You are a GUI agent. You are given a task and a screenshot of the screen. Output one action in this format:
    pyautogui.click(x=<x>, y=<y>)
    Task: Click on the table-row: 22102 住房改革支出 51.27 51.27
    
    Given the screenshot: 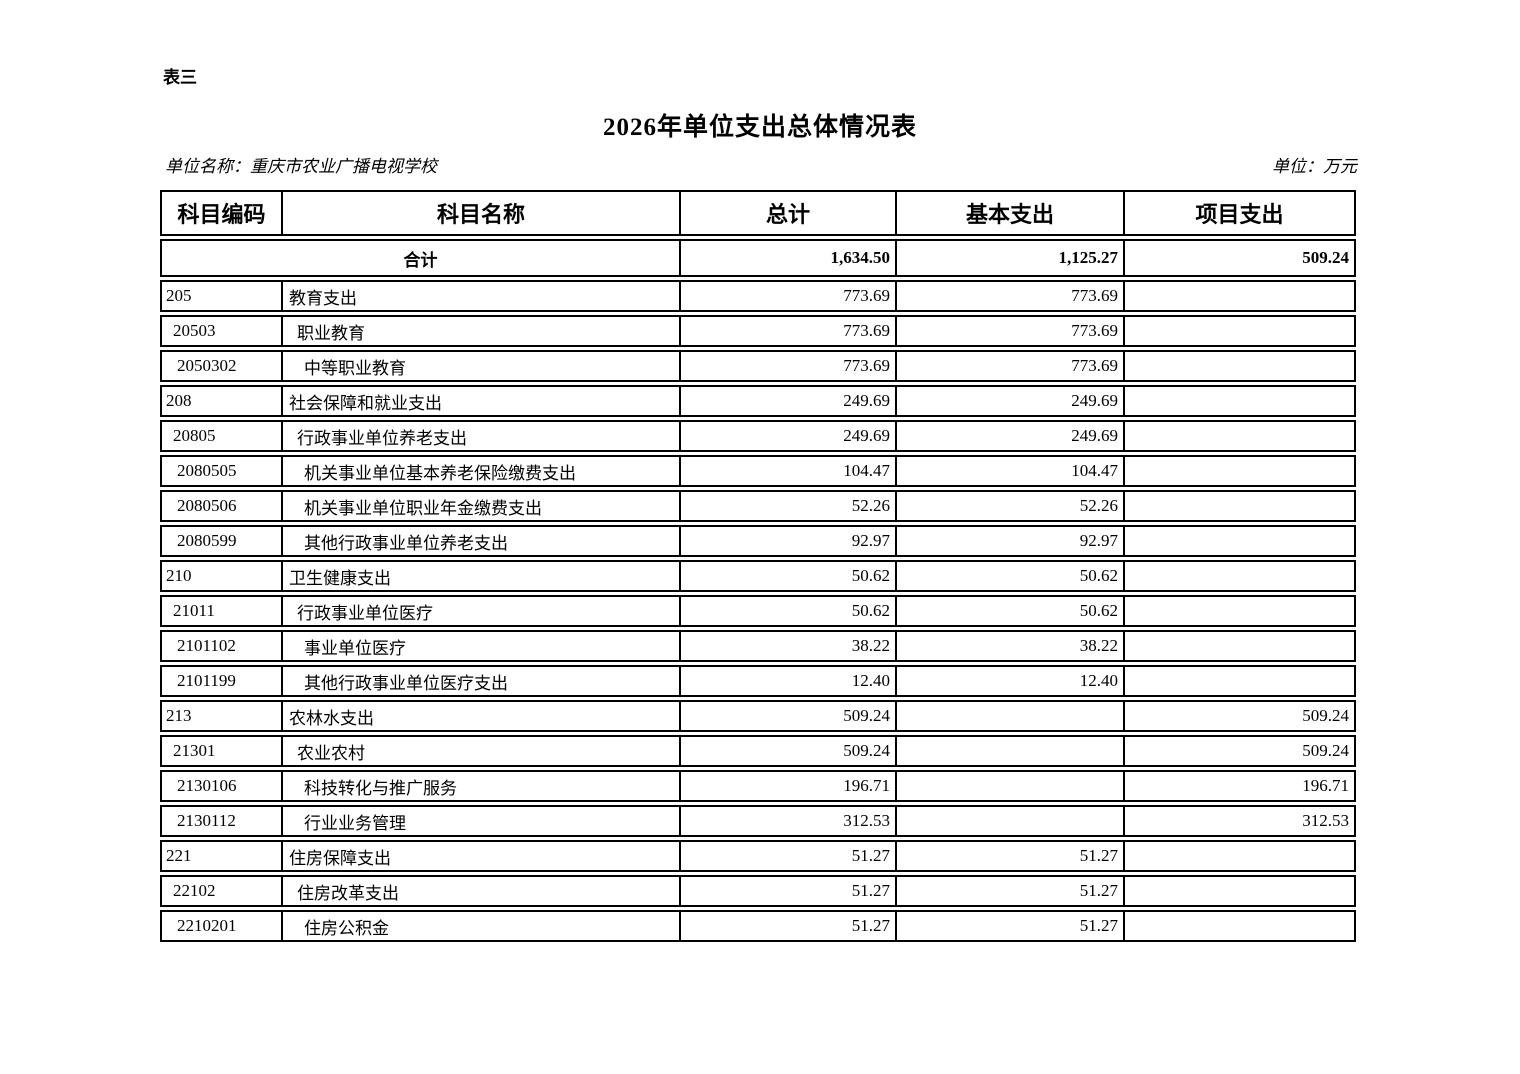 What is the action you would take?
    pyautogui.click(x=758, y=891)
    